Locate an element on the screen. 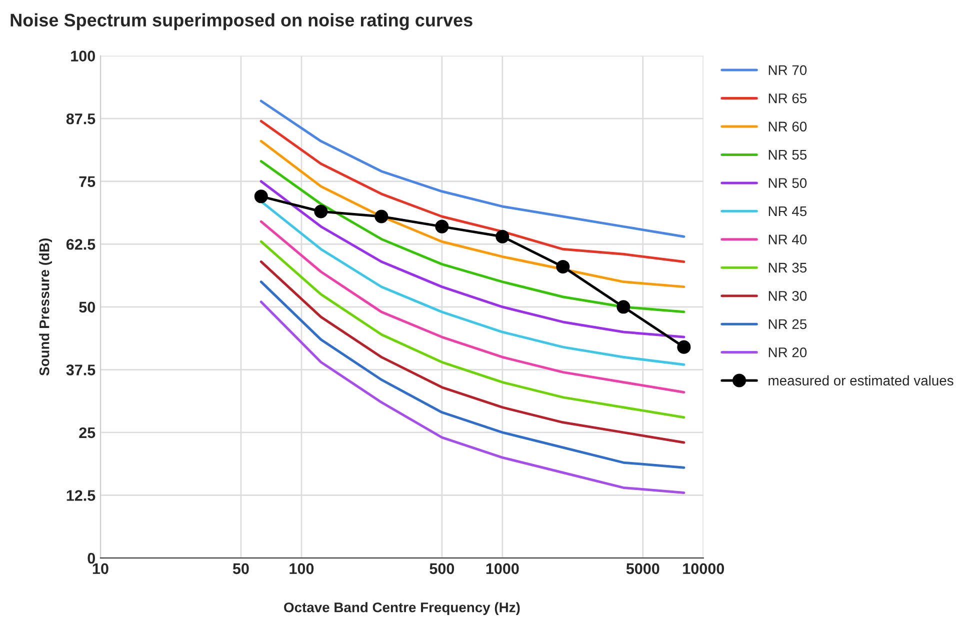  x-tick-label: 10000 is located at coordinates (703, 568).